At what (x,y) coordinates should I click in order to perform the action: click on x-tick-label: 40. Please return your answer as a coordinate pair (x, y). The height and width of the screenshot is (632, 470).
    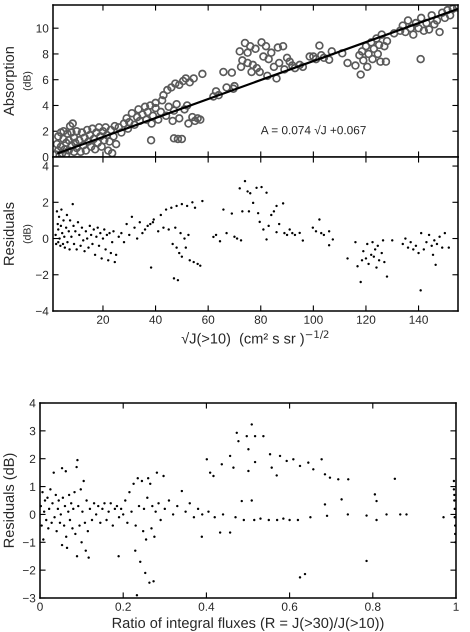
    Looking at the image, I should click on (155, 319).